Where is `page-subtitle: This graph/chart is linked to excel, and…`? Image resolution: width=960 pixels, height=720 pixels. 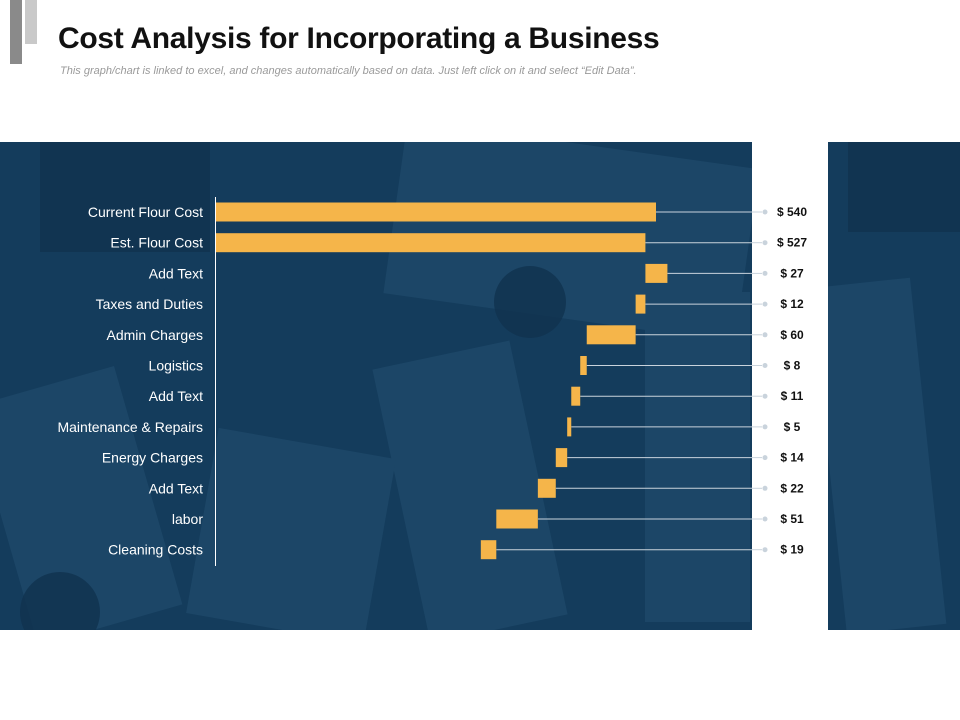 page-subtitle: This graph/chart is linked to excel, and… is located at coordinates (348, 71).